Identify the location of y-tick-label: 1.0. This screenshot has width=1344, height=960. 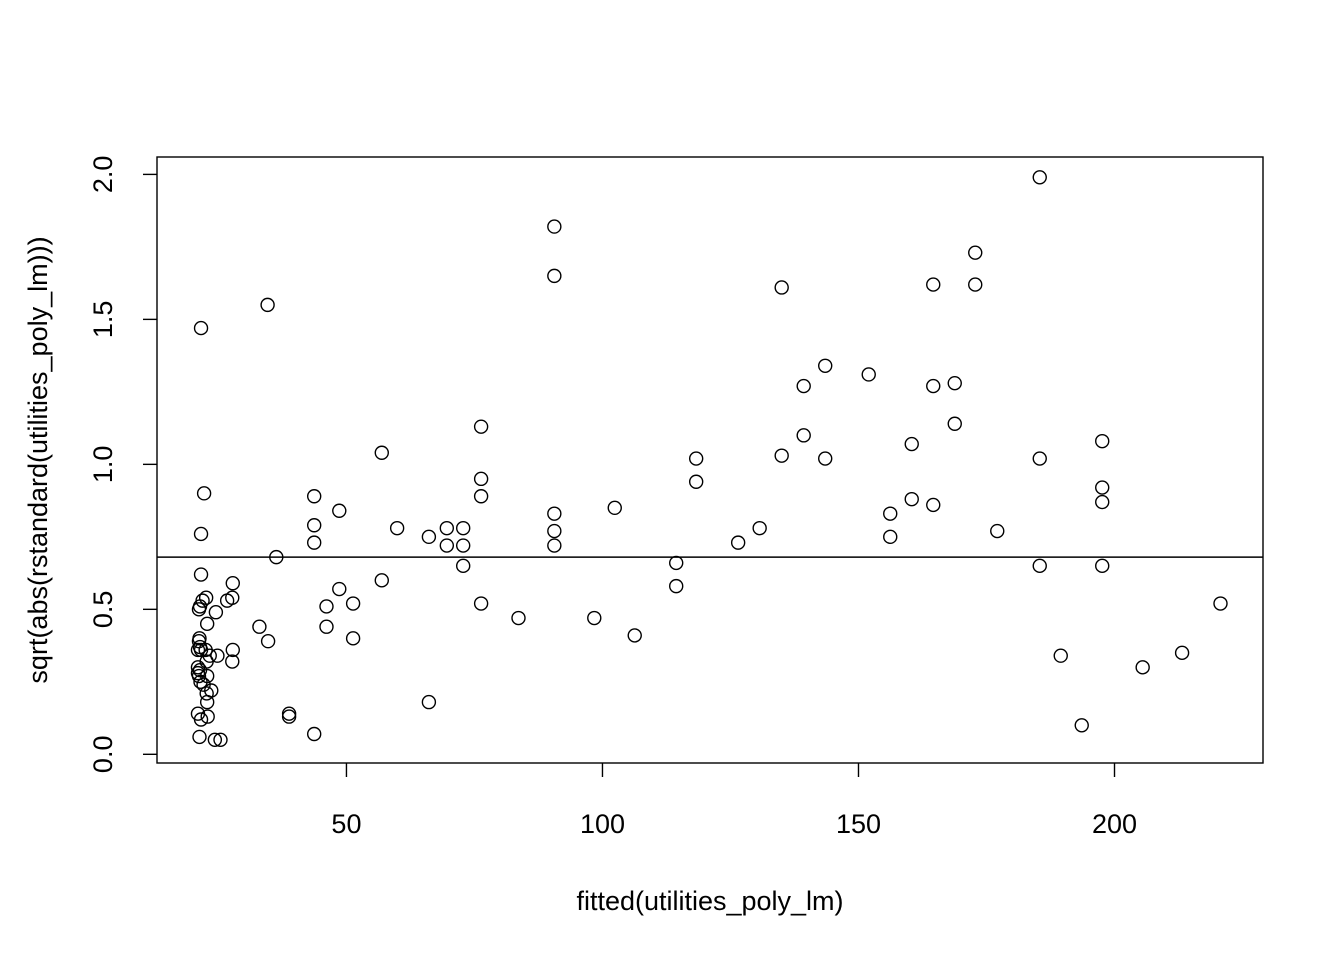
(103, 465).